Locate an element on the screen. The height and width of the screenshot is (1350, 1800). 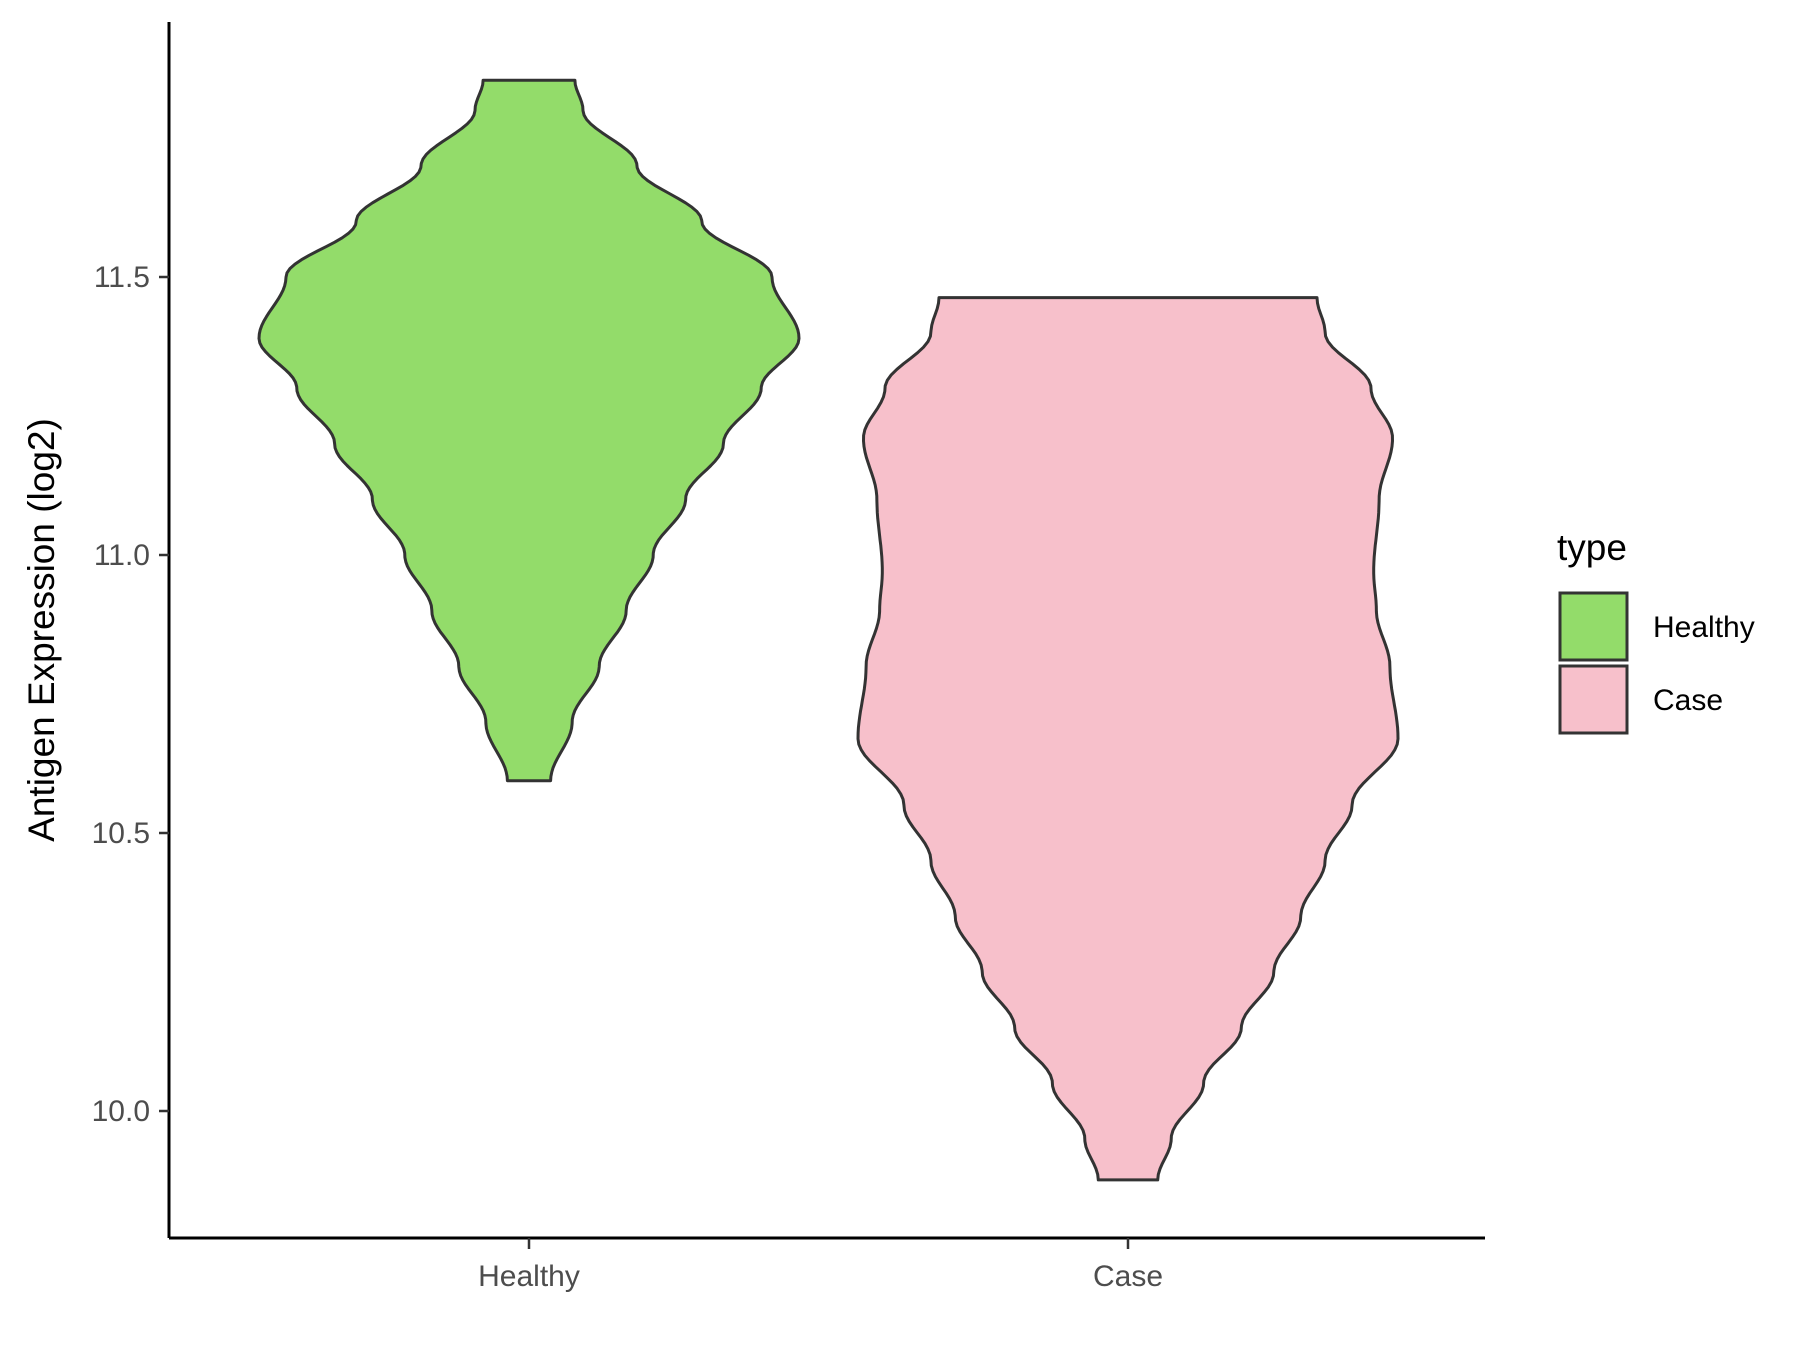
x-tick-label: Case is located at coordinates (1128, 1276).